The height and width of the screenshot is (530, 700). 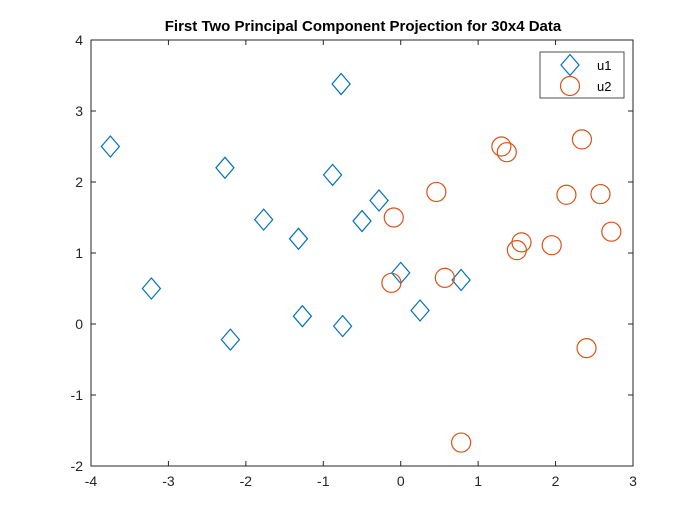 I want to click on x-tick-label: 1, so click(x=478, y=481).